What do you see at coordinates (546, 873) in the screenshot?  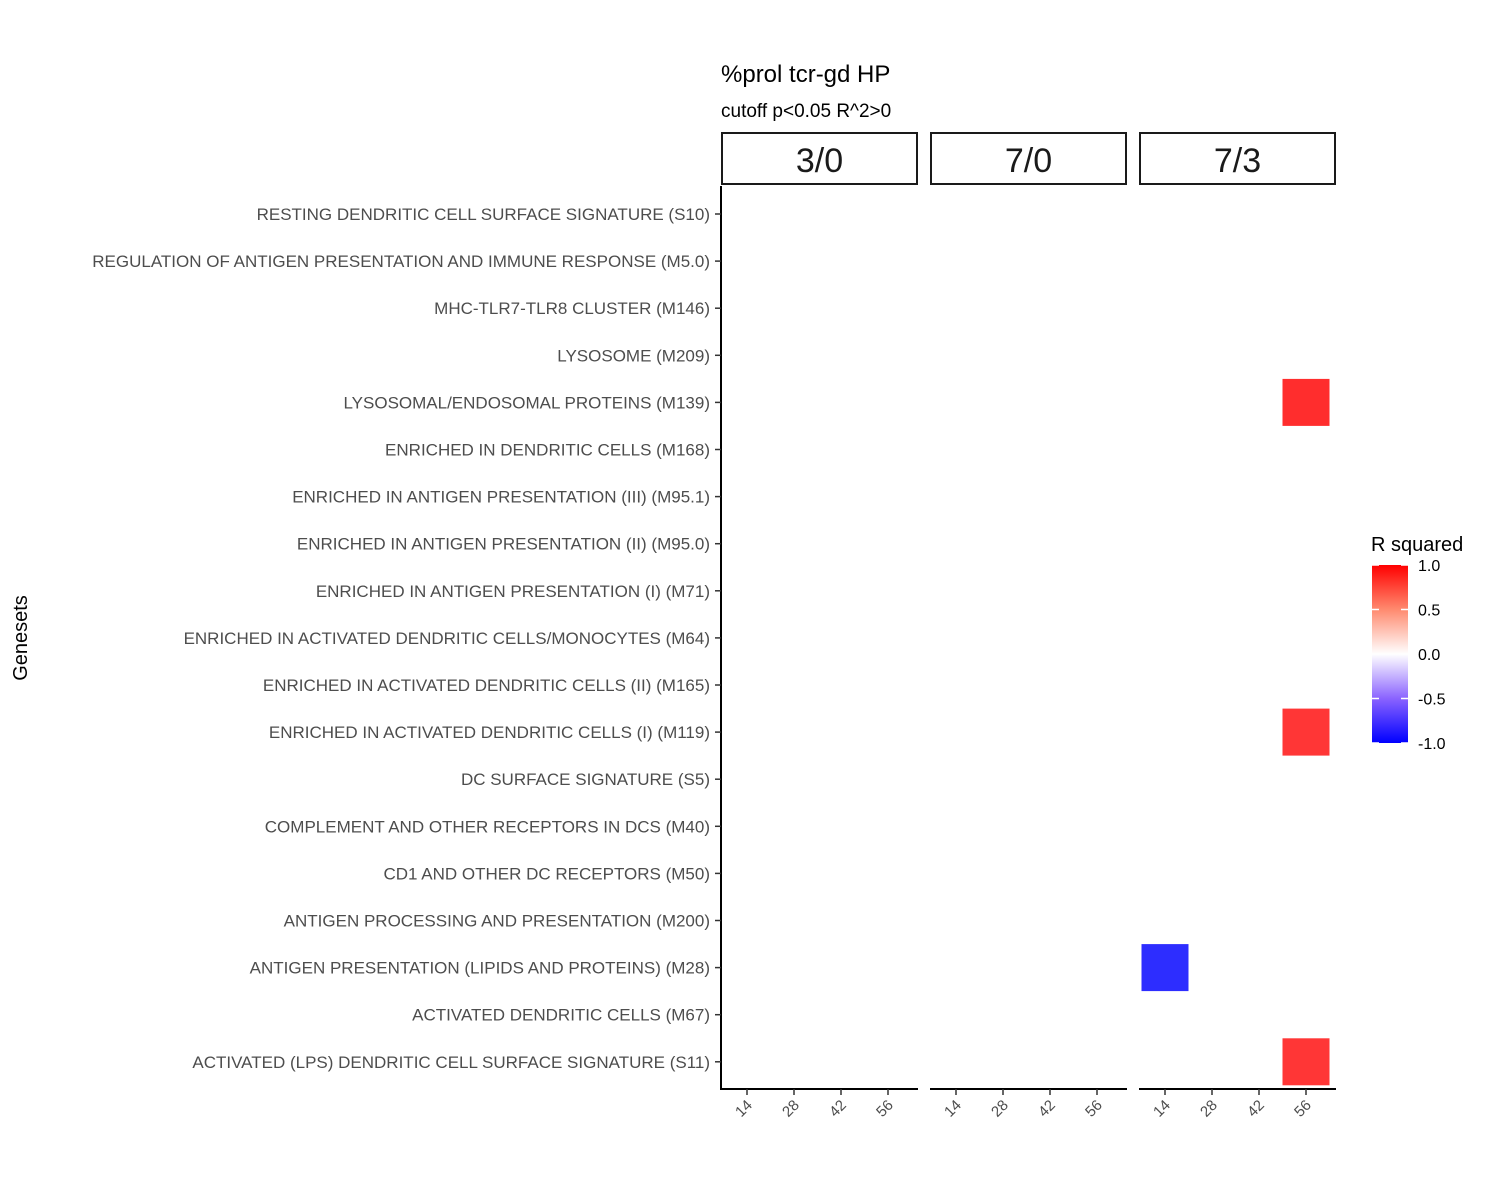 I see `y-tick-label: CD1 AND OTHER DC RECEPTORS (M50)` at bounding box center [546, 873].